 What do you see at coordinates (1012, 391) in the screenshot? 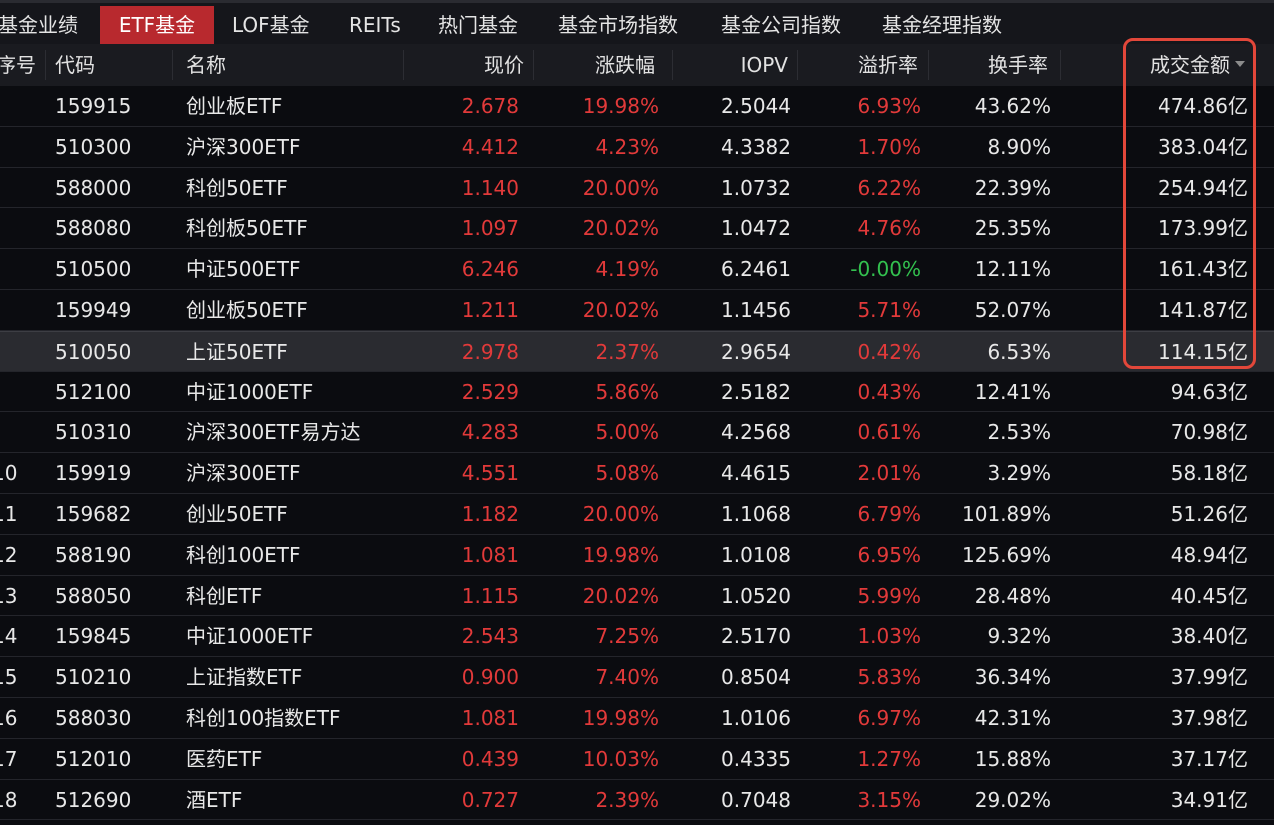
I see `cell-turnover: 12.41%` at bounding box center [1012, 391].